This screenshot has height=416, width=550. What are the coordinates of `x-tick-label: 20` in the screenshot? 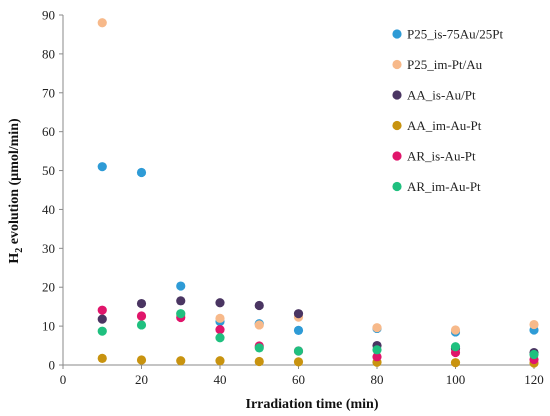 It's located at (141, 379).